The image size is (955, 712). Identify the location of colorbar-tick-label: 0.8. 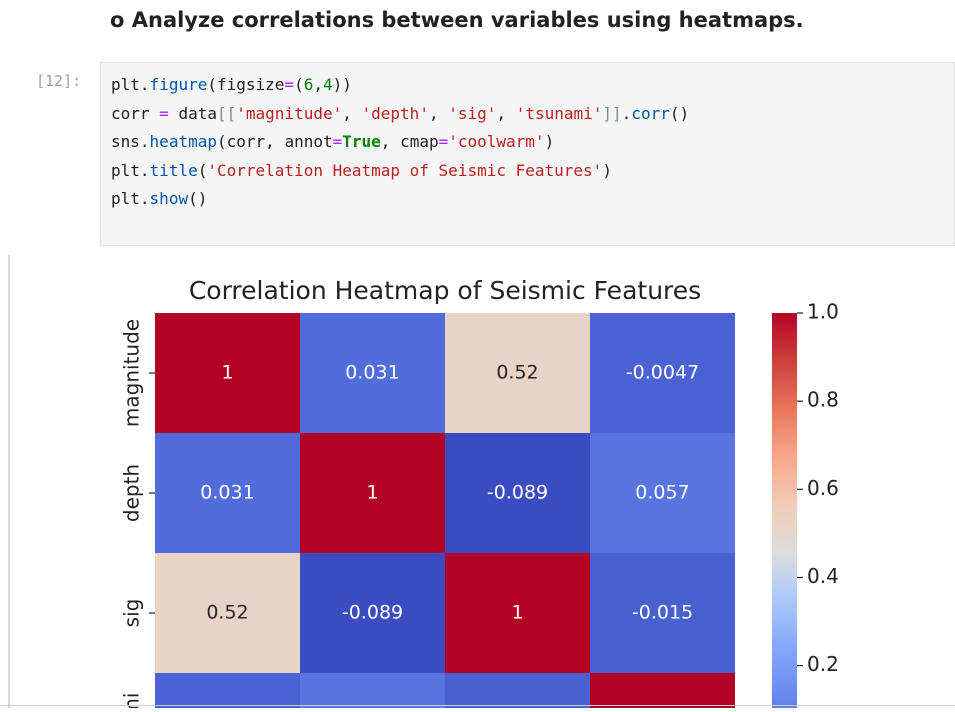
(823, 400).